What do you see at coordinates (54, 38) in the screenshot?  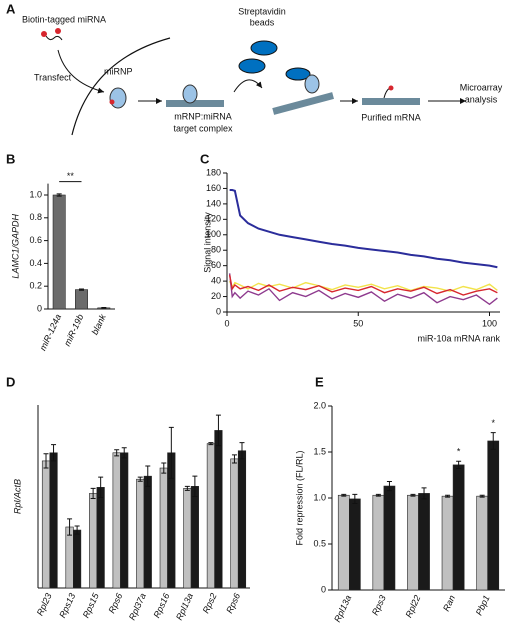 I see `mirna-icon` at bounding box center [54, 38].